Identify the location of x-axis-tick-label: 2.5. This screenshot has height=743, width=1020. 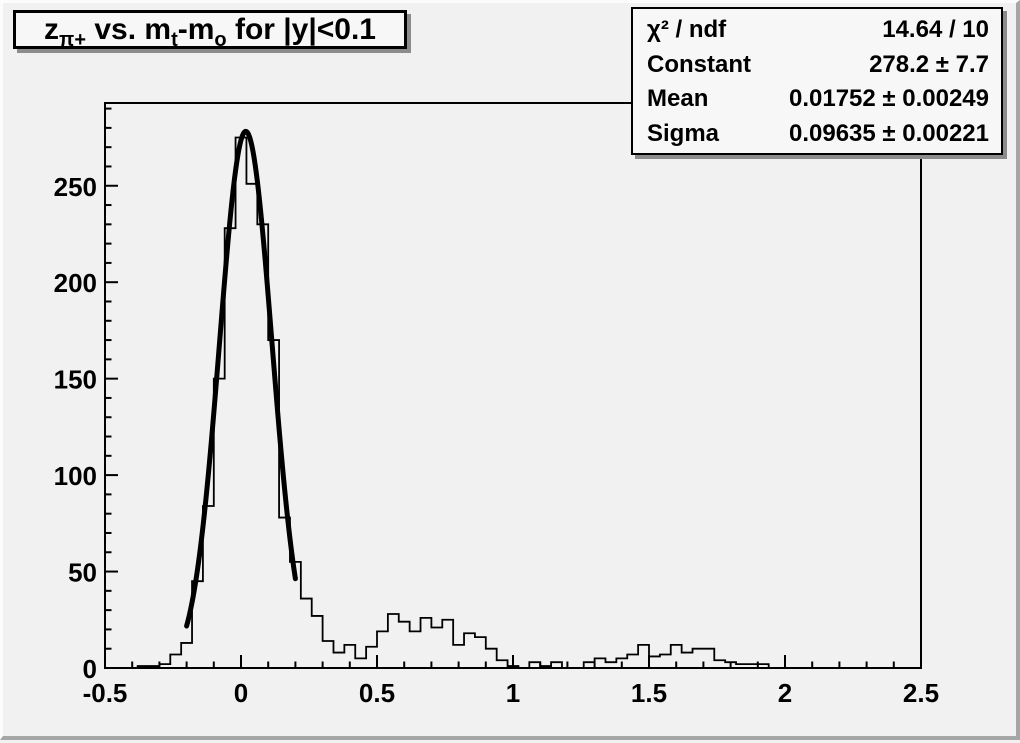
(921, 693).